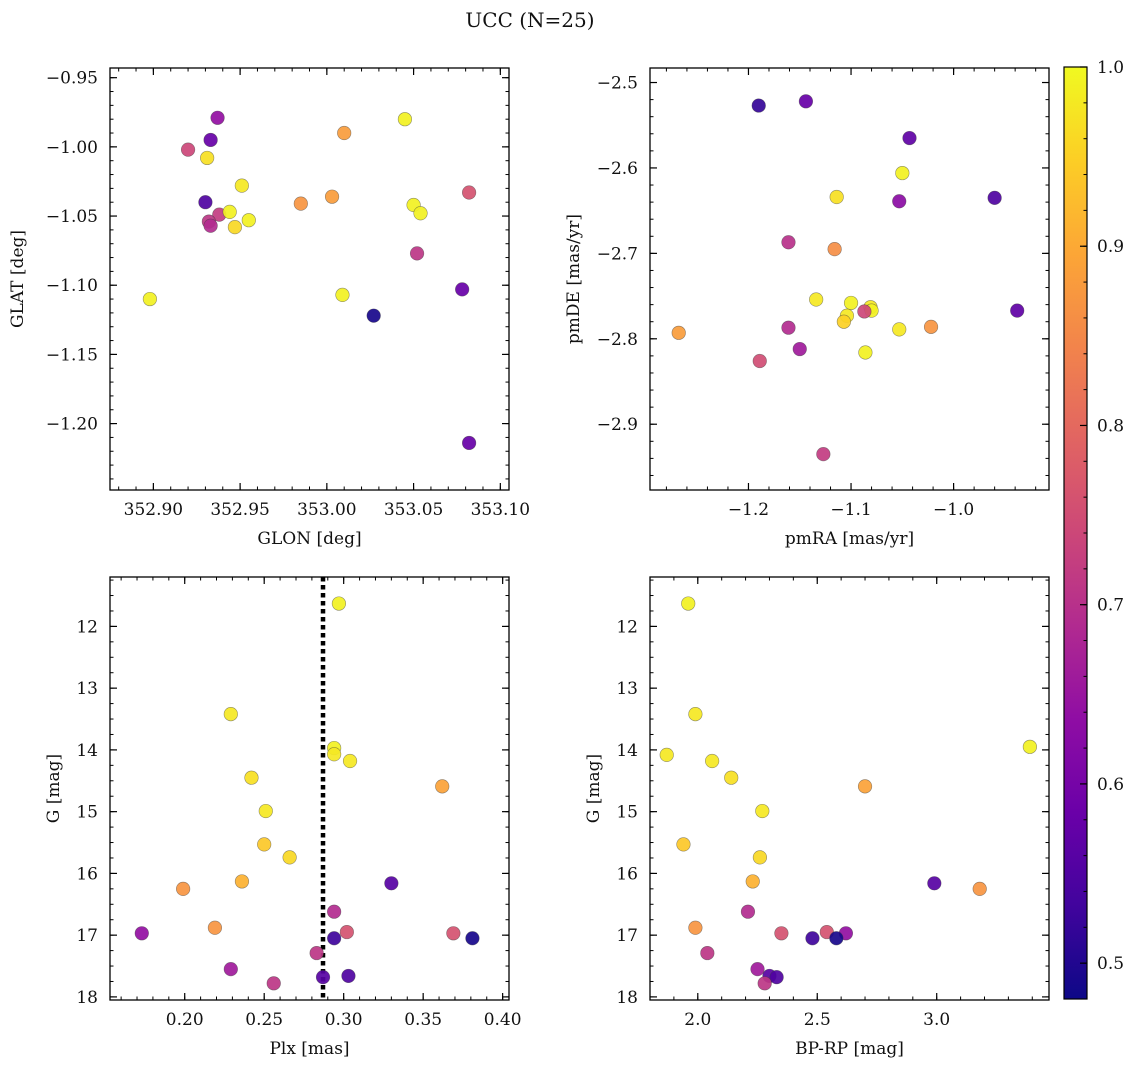  Describe the element at coordinates (309, 1049) in the screenshot. I see `x-axis-label: Plx [mas]` at that location.